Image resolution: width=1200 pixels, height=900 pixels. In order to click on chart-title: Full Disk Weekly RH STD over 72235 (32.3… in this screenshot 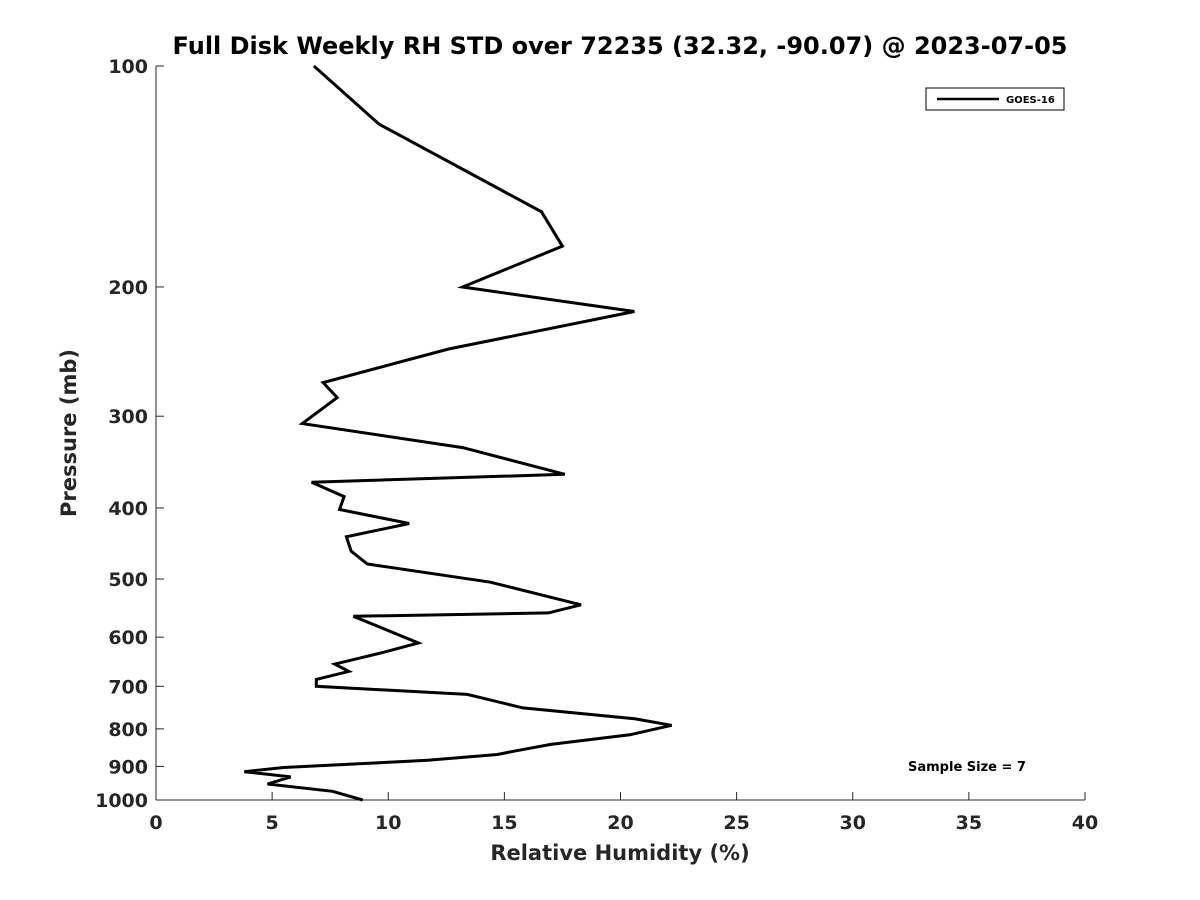, I will do `click(620, 46)`.